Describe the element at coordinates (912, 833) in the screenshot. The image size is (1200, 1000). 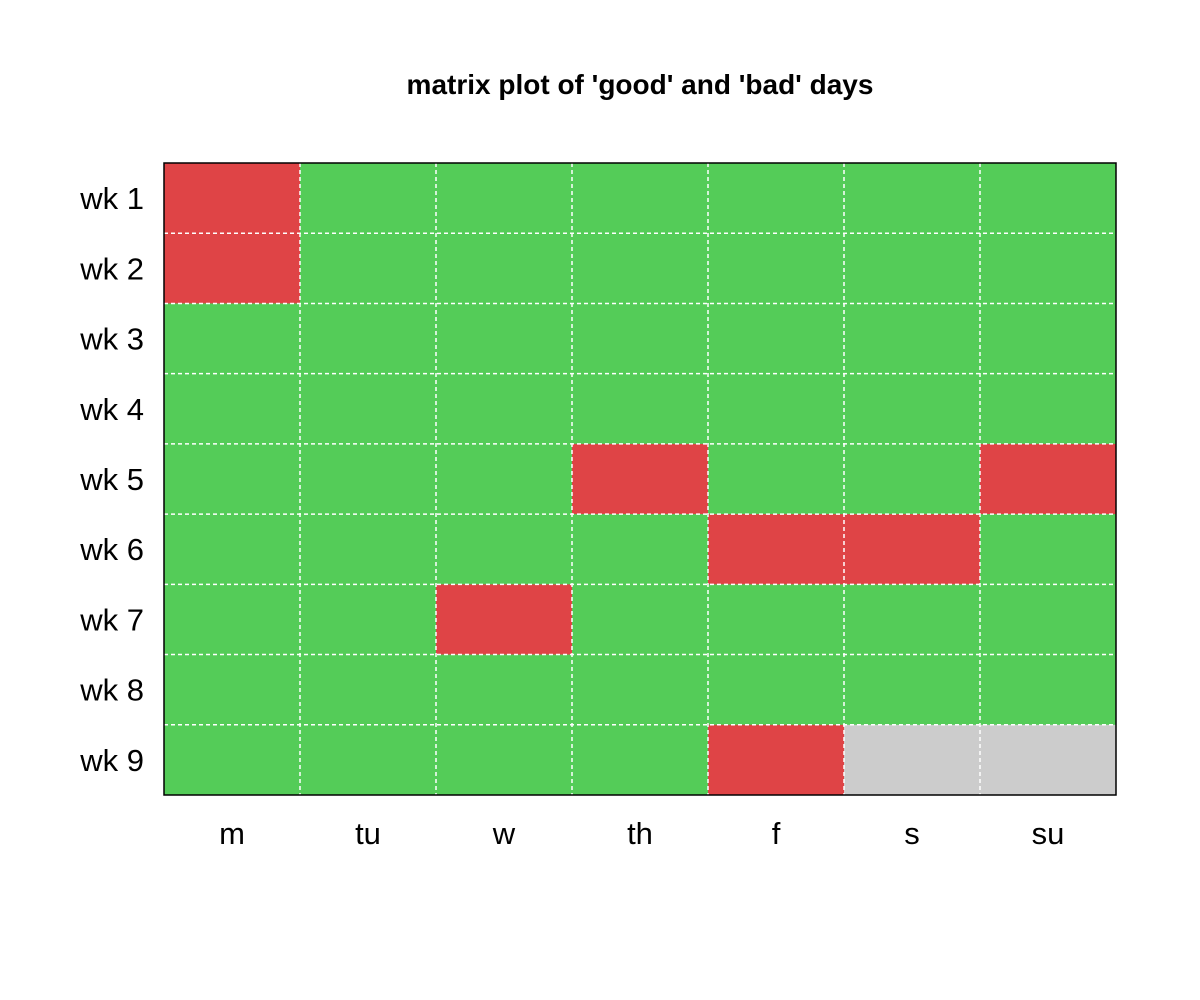
I see `x-tick-label: s` at that location.